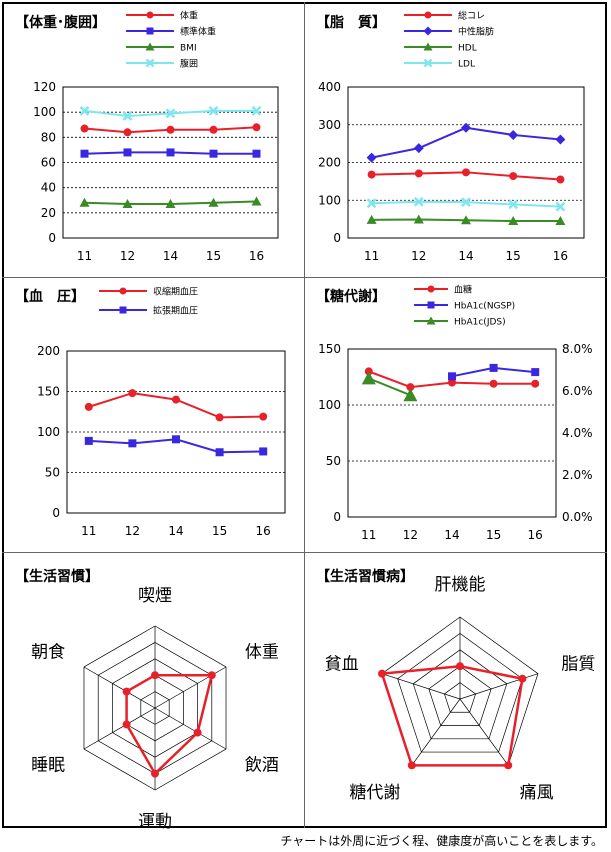 This screenshot has width=611, height=852. What do you see at coordinates (189, 16) in the screenshot?
I see `legend-label: 体重` at bounding box center [189, 16].